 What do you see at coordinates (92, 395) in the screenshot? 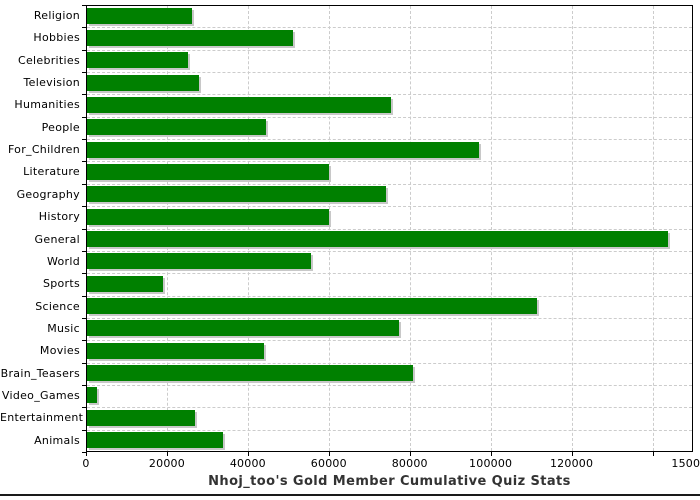
I see `bar-video_games` at bounding box center [92, 395].